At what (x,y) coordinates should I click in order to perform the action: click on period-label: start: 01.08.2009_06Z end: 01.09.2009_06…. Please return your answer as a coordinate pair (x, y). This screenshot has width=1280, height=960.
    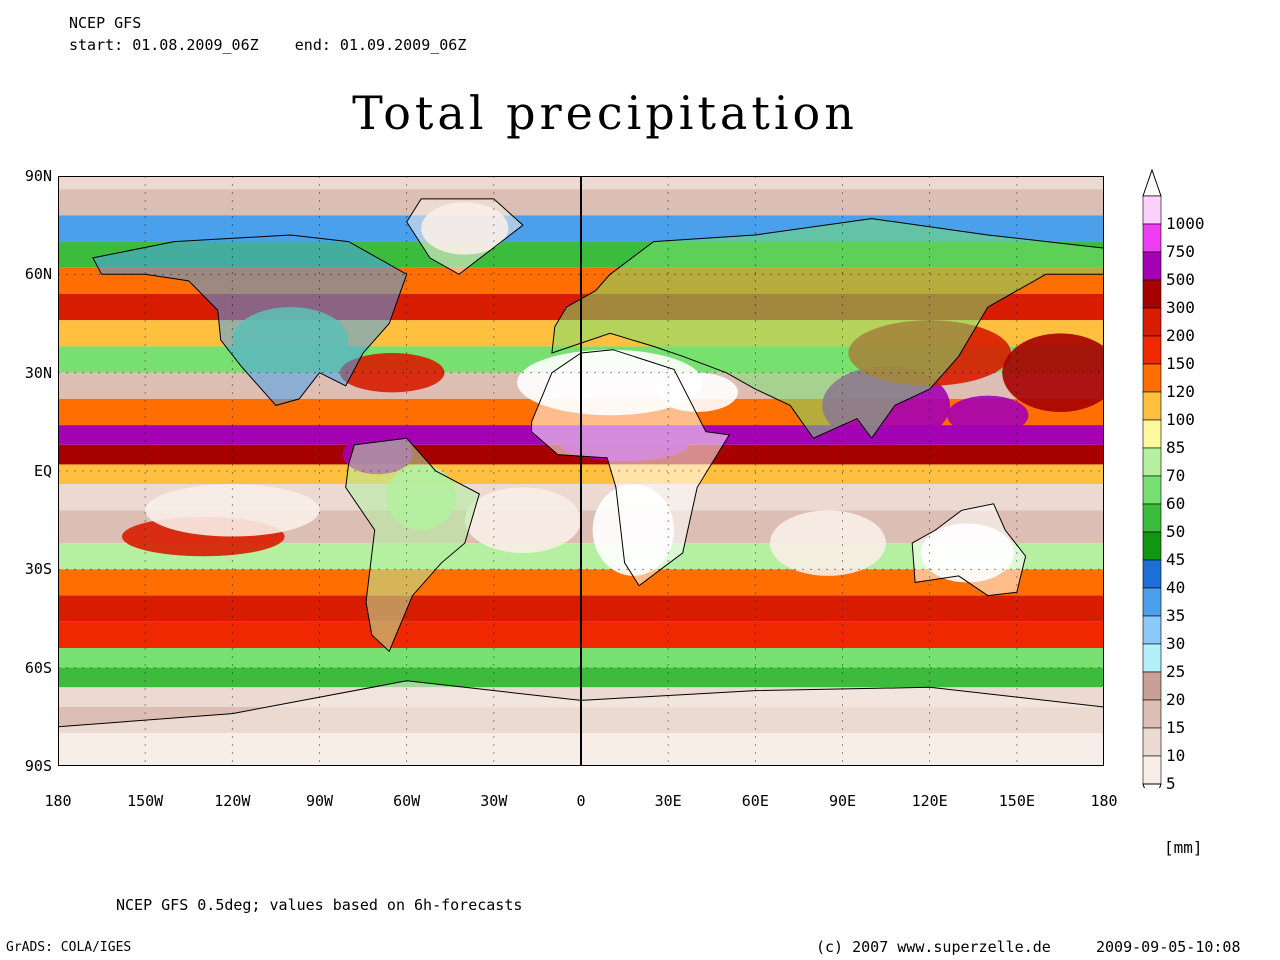
    Looking at the image, I should click on (268, 45).